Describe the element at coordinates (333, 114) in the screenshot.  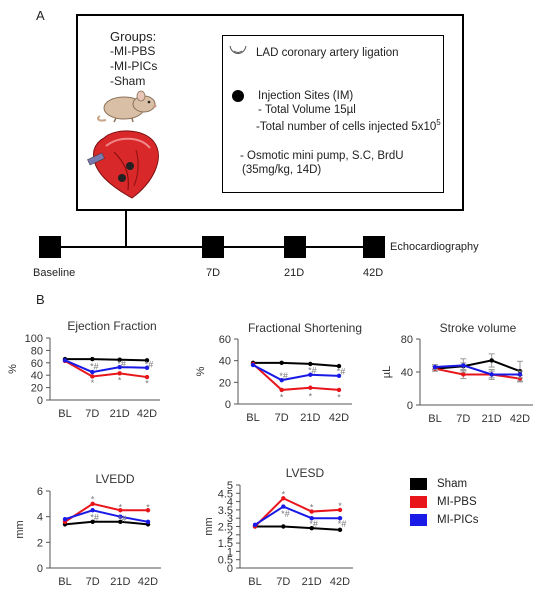
I see `procedure-box` at that location.